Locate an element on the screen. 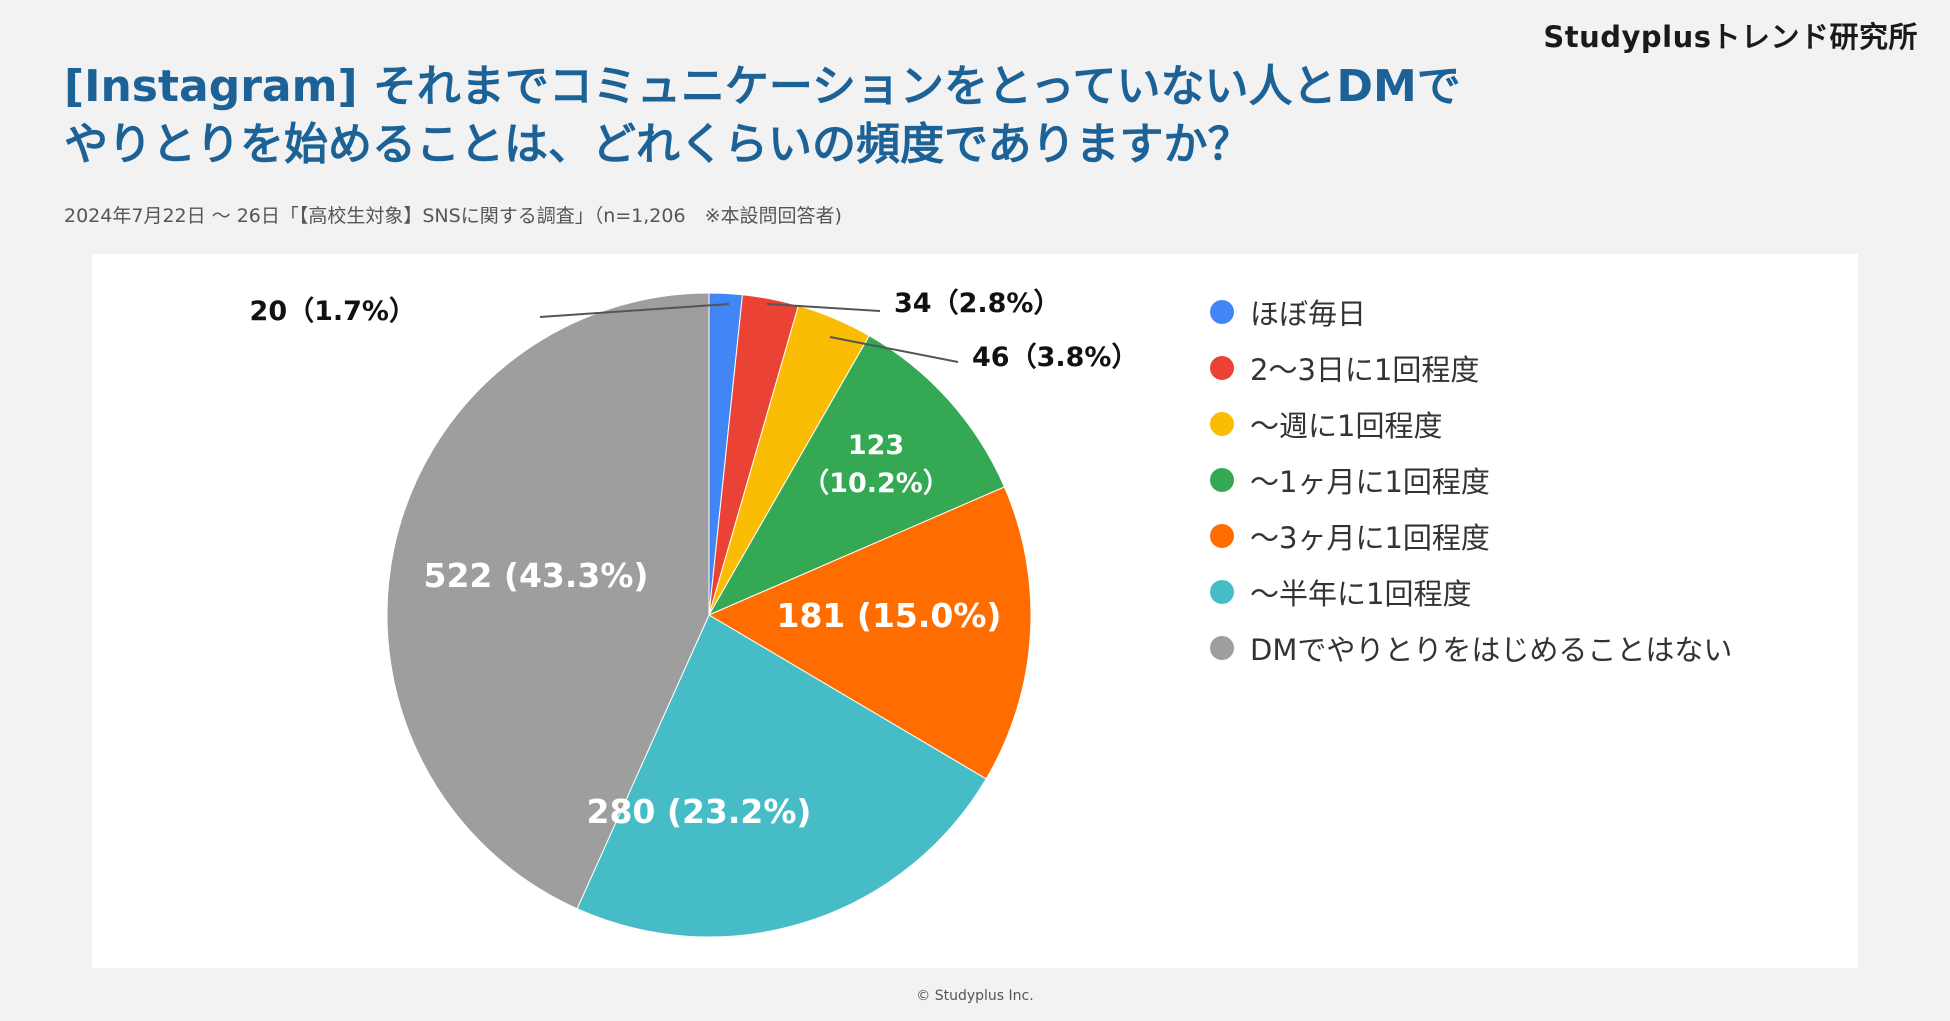 The image size is (1950, 1021). legend-item: 2〜3日に1回程度 is located at coordinates (1471, 368).